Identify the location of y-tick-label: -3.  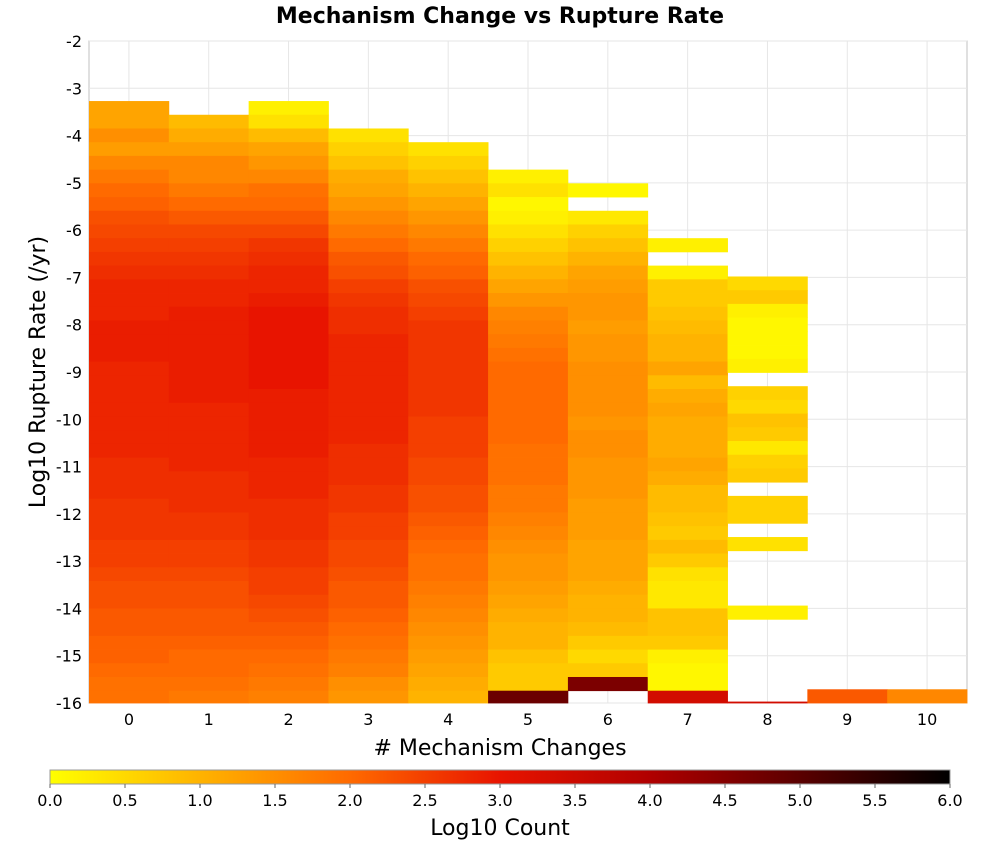
(74, 88).